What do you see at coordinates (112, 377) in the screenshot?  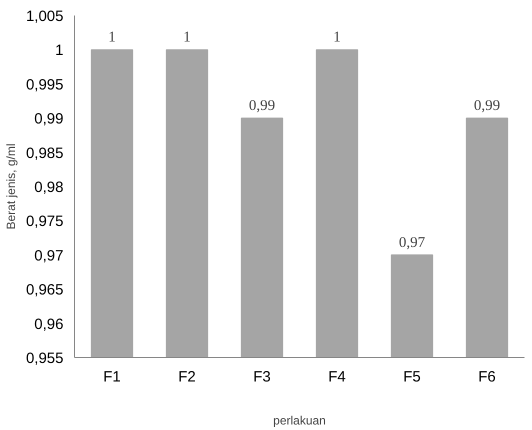 I see `x-tick-label: F1` at bounding box center [112, 377].